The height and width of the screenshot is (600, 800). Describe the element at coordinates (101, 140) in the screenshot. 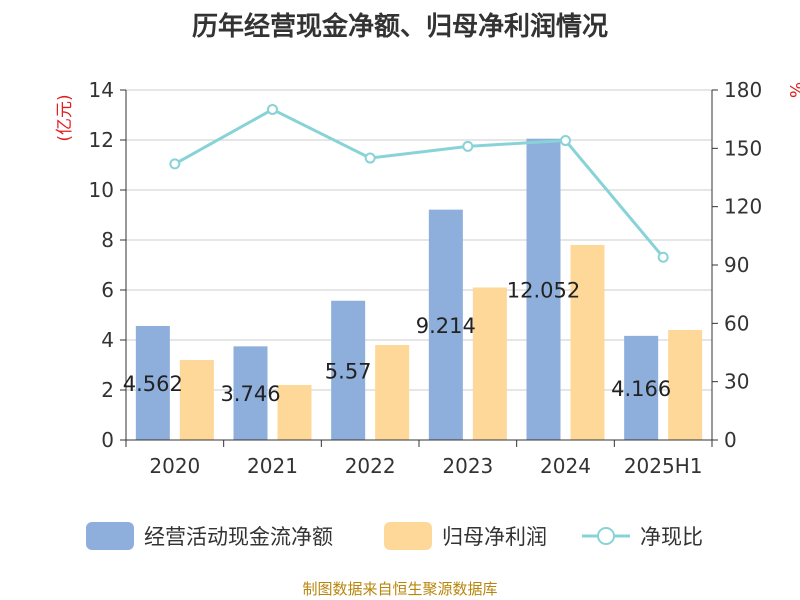

I see `y-left-tick-label: 12` at that location.